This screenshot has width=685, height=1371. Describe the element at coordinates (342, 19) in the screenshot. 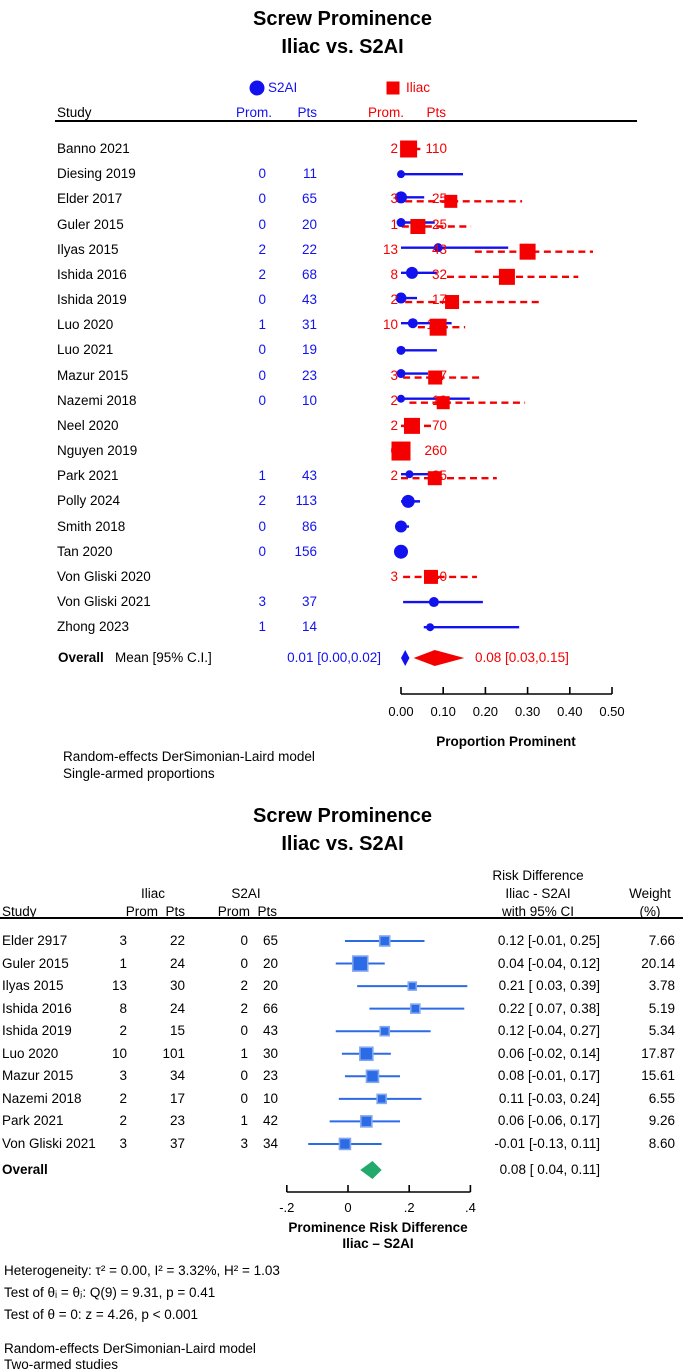

I see `chart1-title-line1: Screw Prominence` at that location.